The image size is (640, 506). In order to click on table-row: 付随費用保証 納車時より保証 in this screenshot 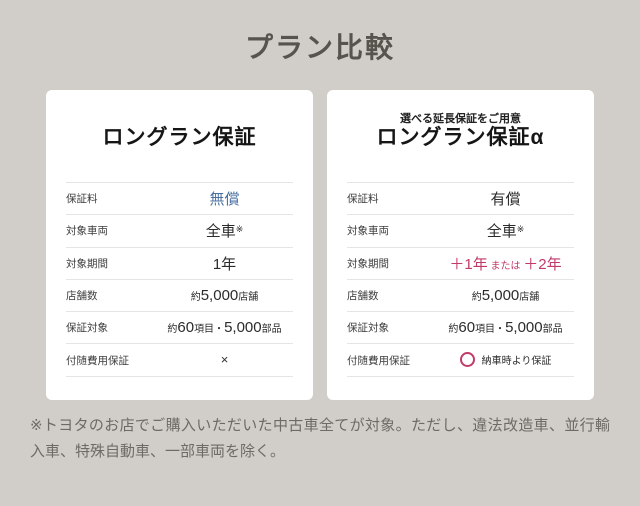, I will do `click(460, 359)`.